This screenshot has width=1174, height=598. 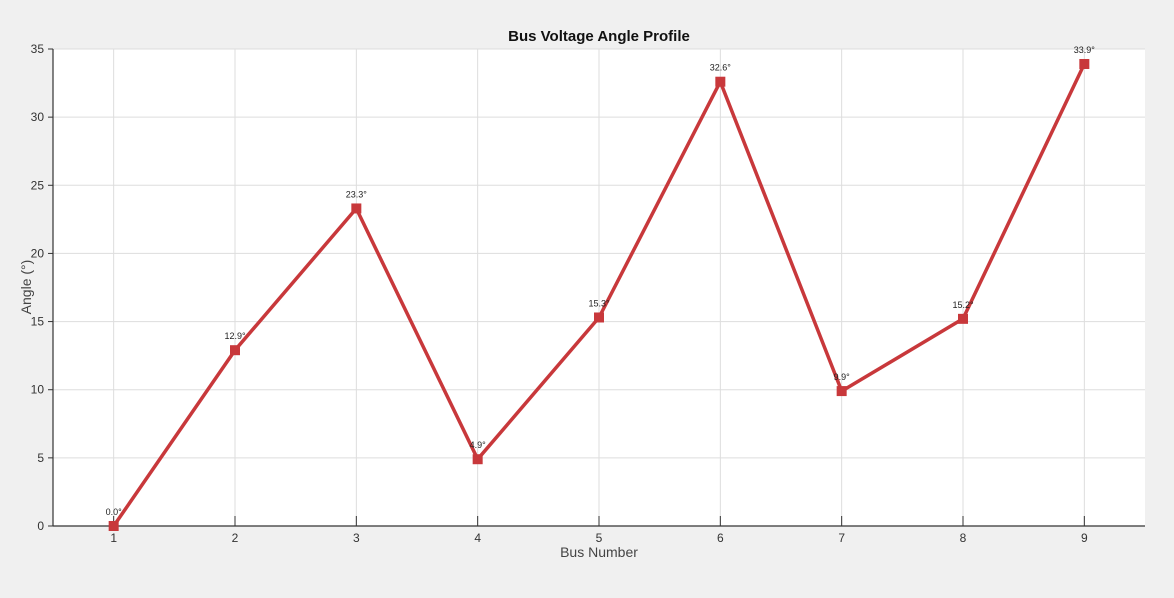 What do you see at coordinates (963, 305) in the screenshot?
I see `data-point-label: 15.2°` at bounding box center [963, 305].